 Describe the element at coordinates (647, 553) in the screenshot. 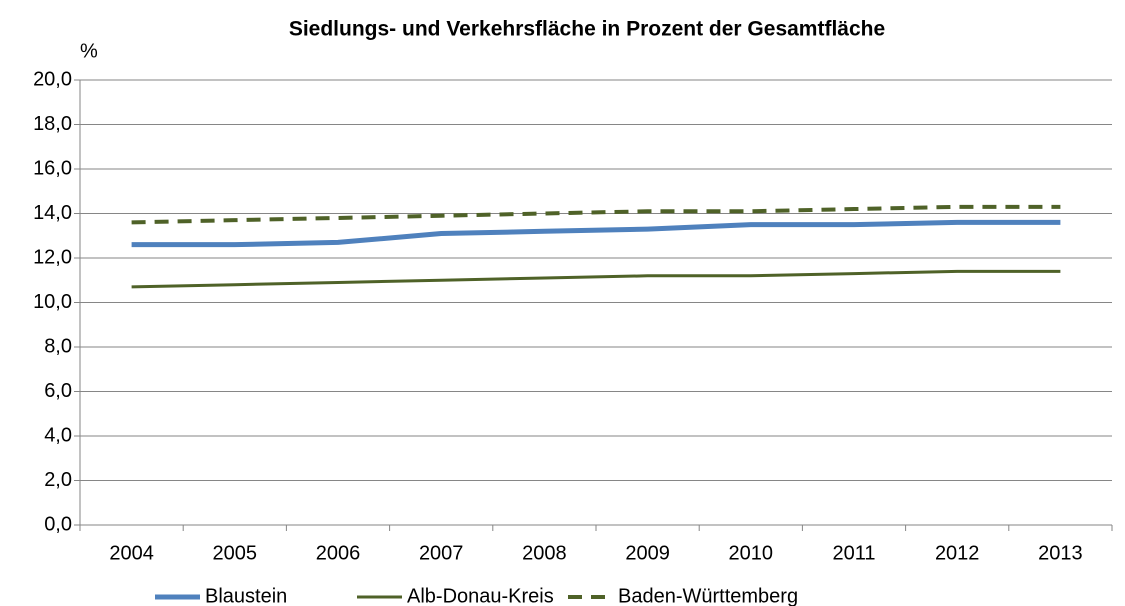

I see `x-tick-label: 2009` at that location.